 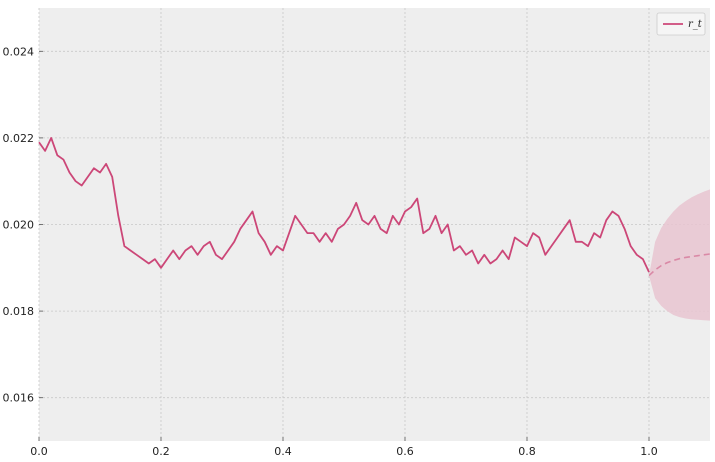 I want to click on x-tick-label-3: 0.6, so click(x=405, y=451).